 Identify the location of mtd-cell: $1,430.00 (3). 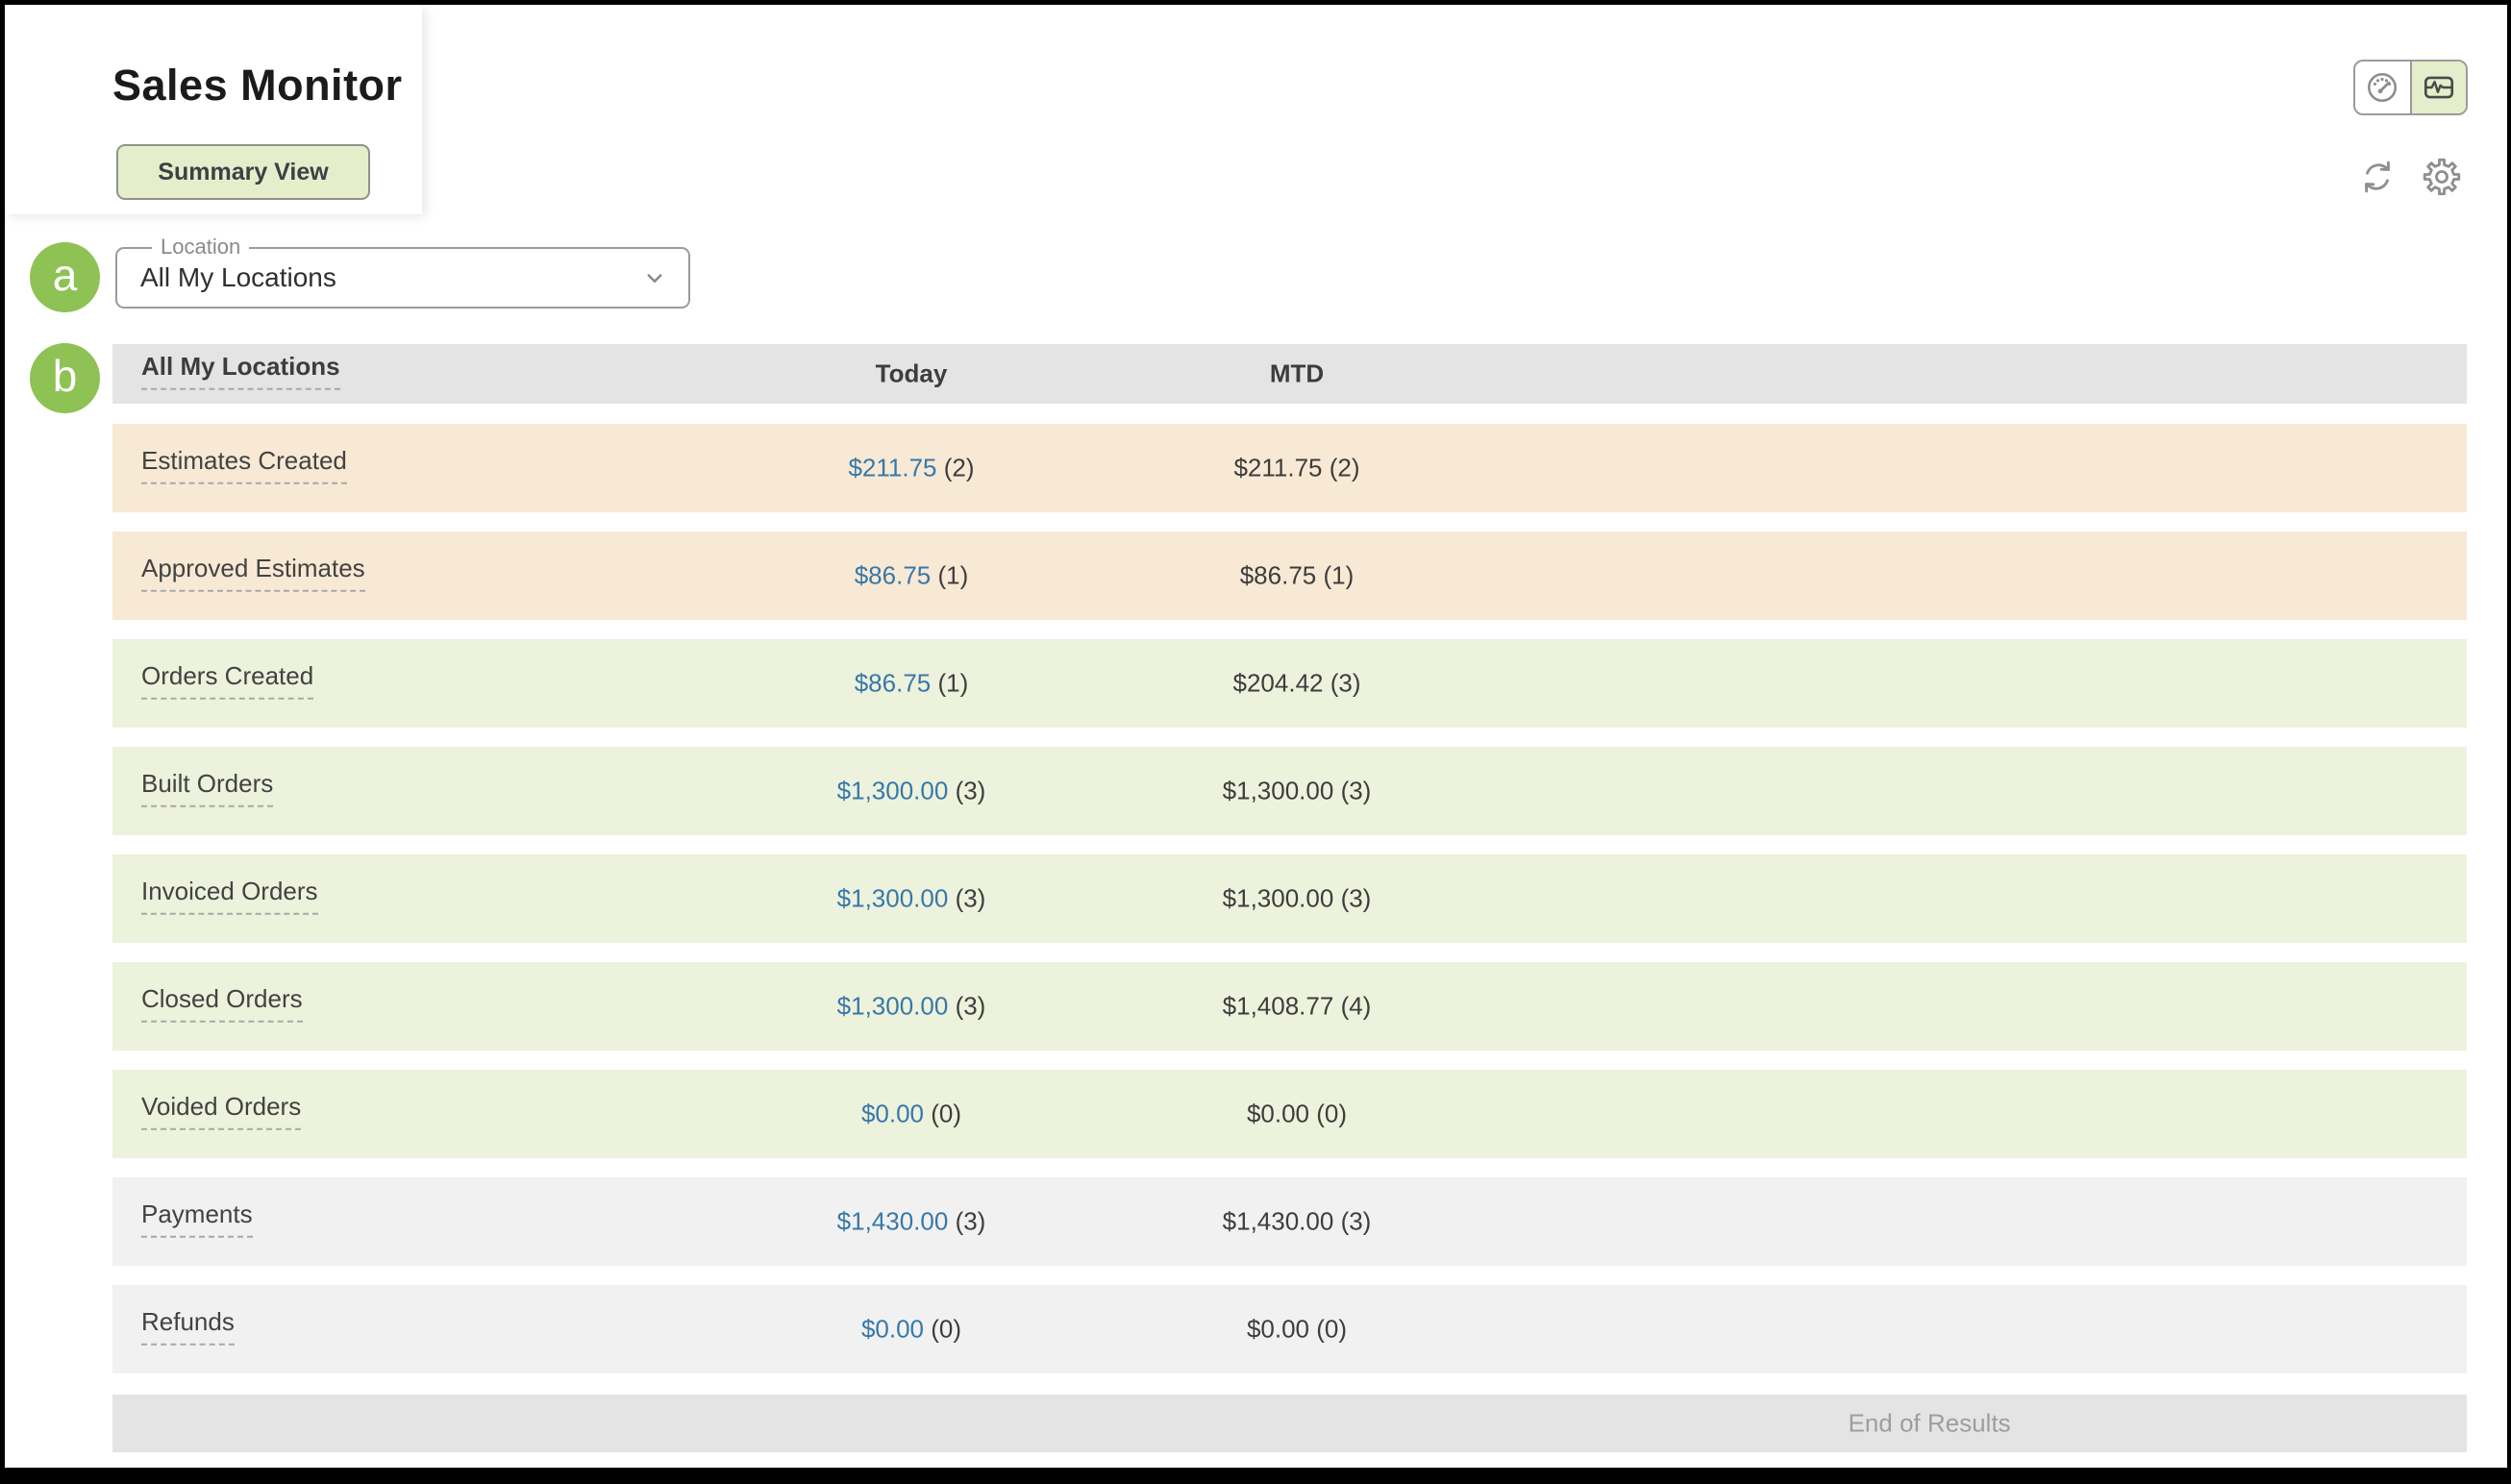
(1297, 1222).